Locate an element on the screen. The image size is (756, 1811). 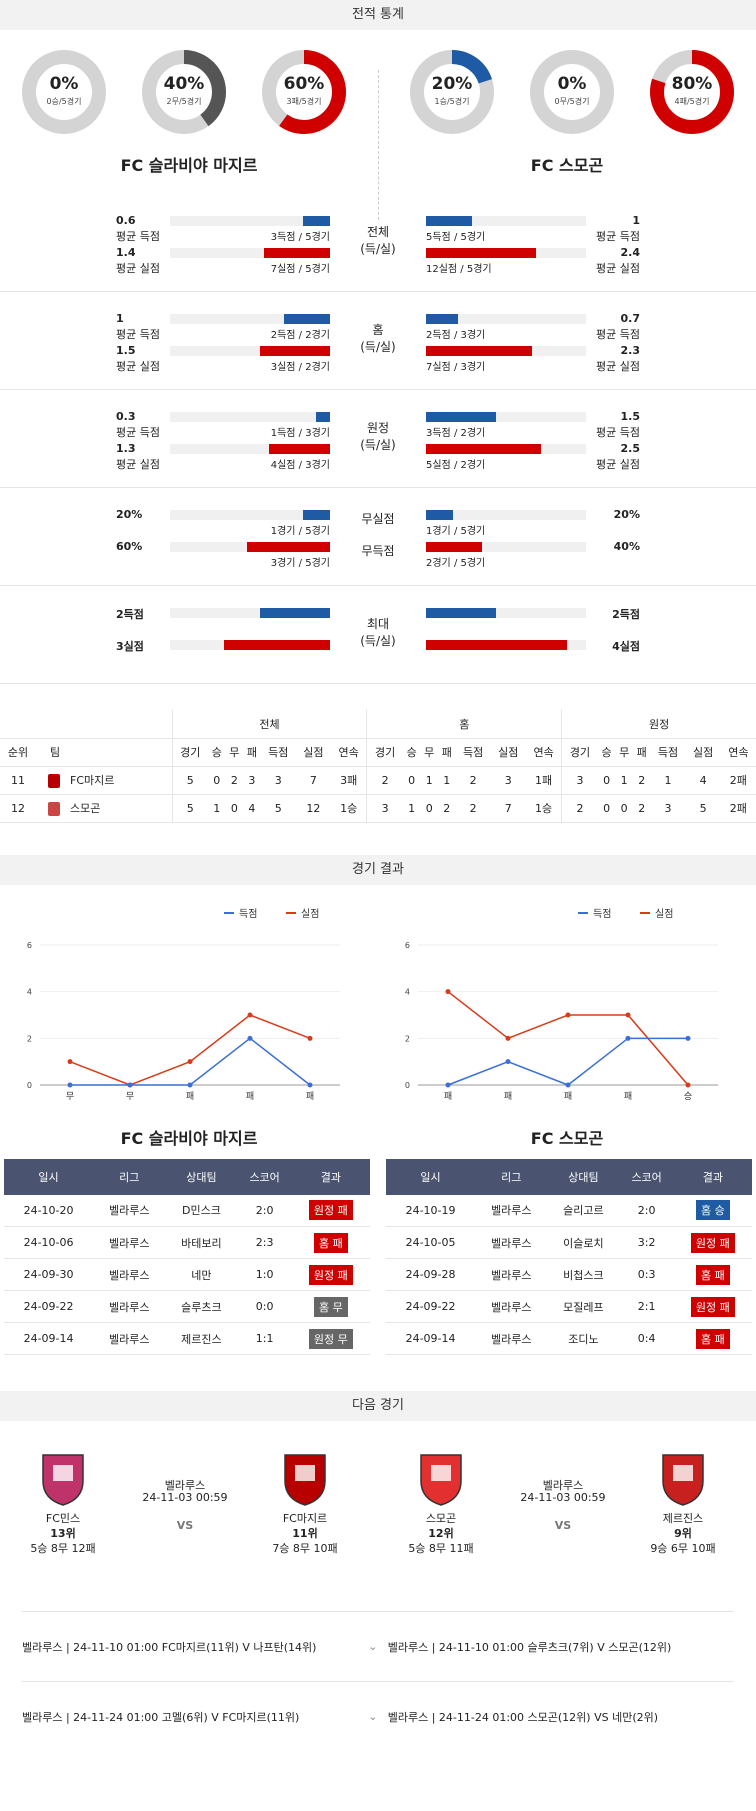
standings-row: 12 스모곤 5 1 0 4 5 12 1승 3 1 0 2 2 7 1승 2 0 0 2 3 5 2패 is located at coordinates (378, 808).